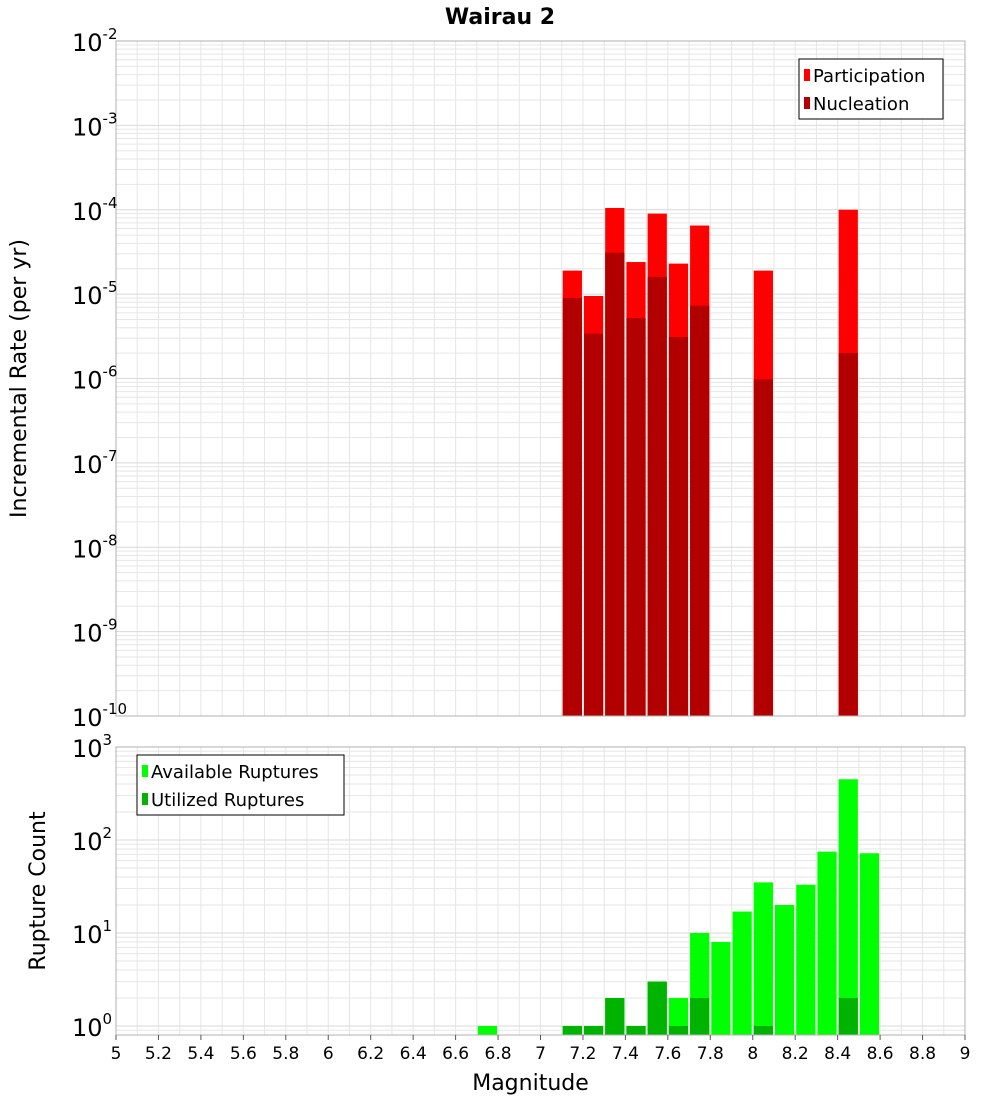 Image resolution: width=1000 pixels, height=1100 pixels. Describe the element at coordinates (667, 1054) in the screenshot. I see `x-tick-label: 7.6` at that location.